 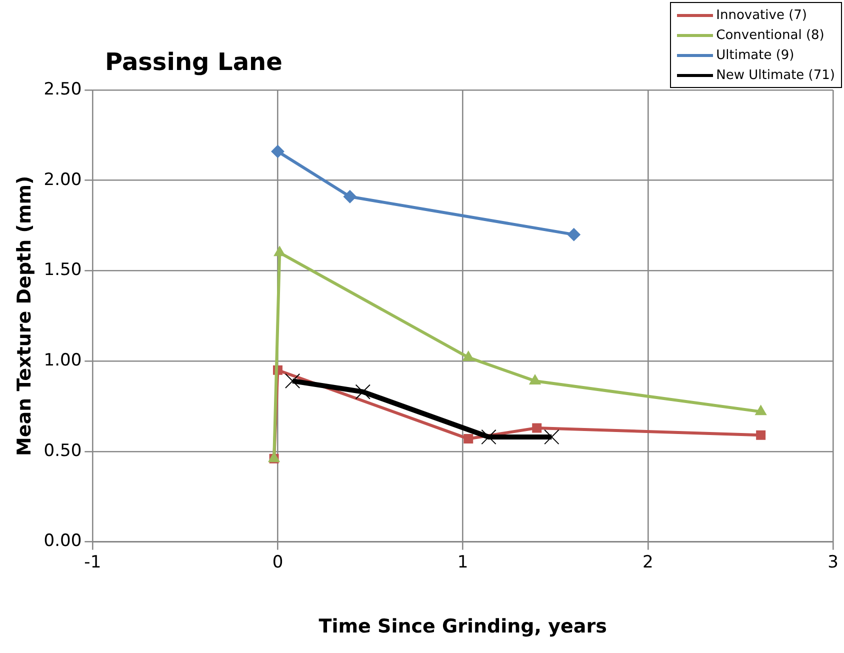 What do you see at coordinates (63, 89) in the screenshot?
I see `y-tick-label: 2.50` at bounding box center [63, 89].